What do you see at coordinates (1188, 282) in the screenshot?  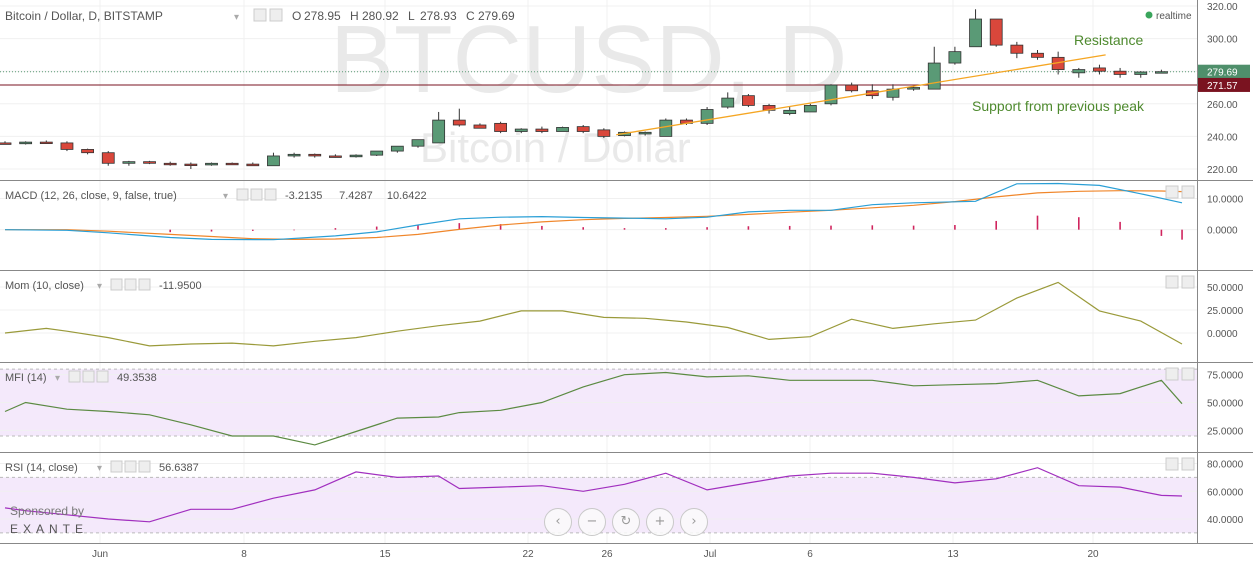 I see `mom-close-pane-icon` at bounding box center [1188, 282].